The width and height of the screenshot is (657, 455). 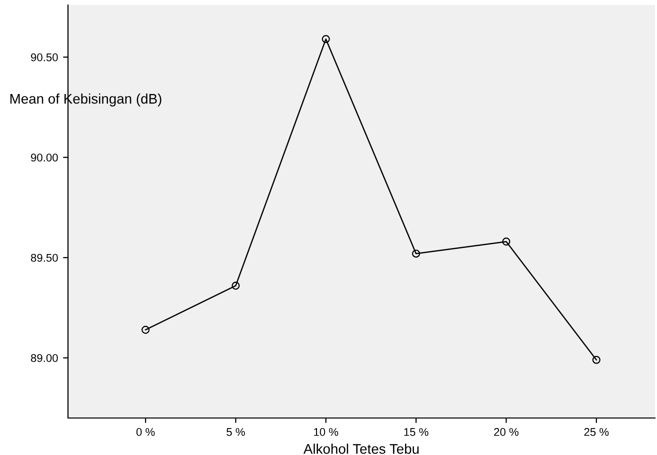 I want to click on y-tick-label: 90.50, so click(x=44, y=57).